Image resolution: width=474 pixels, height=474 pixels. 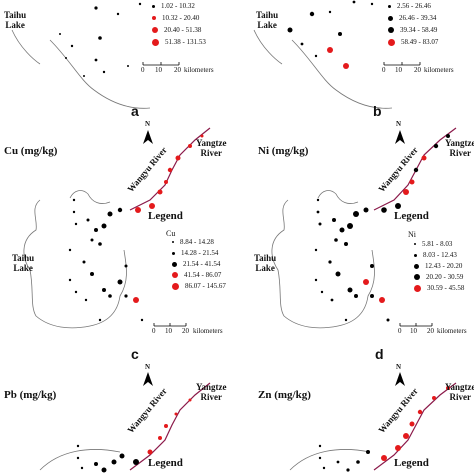 I want to click on panel-d-scale-20: 20, so click(x=430, y=331).